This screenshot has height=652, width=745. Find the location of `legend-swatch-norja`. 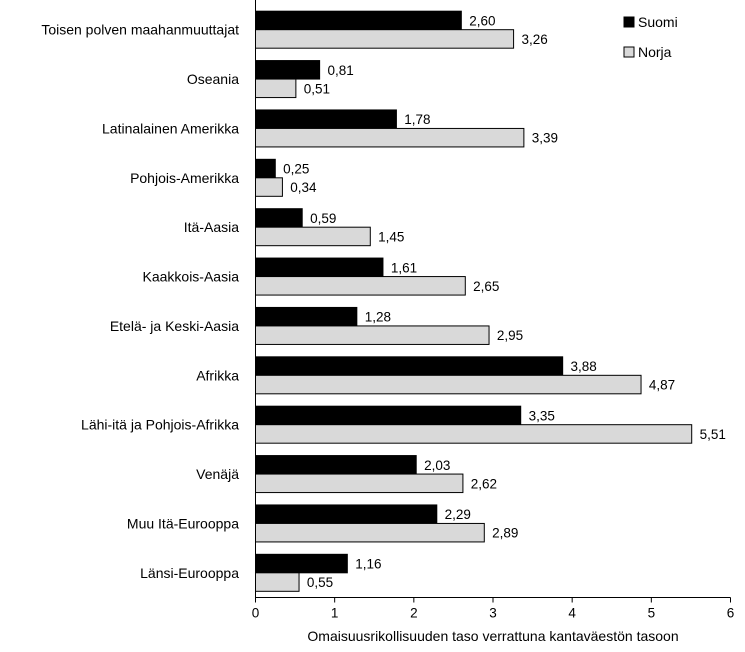

legend-swatch-norja is located at coordinates (629, 52).